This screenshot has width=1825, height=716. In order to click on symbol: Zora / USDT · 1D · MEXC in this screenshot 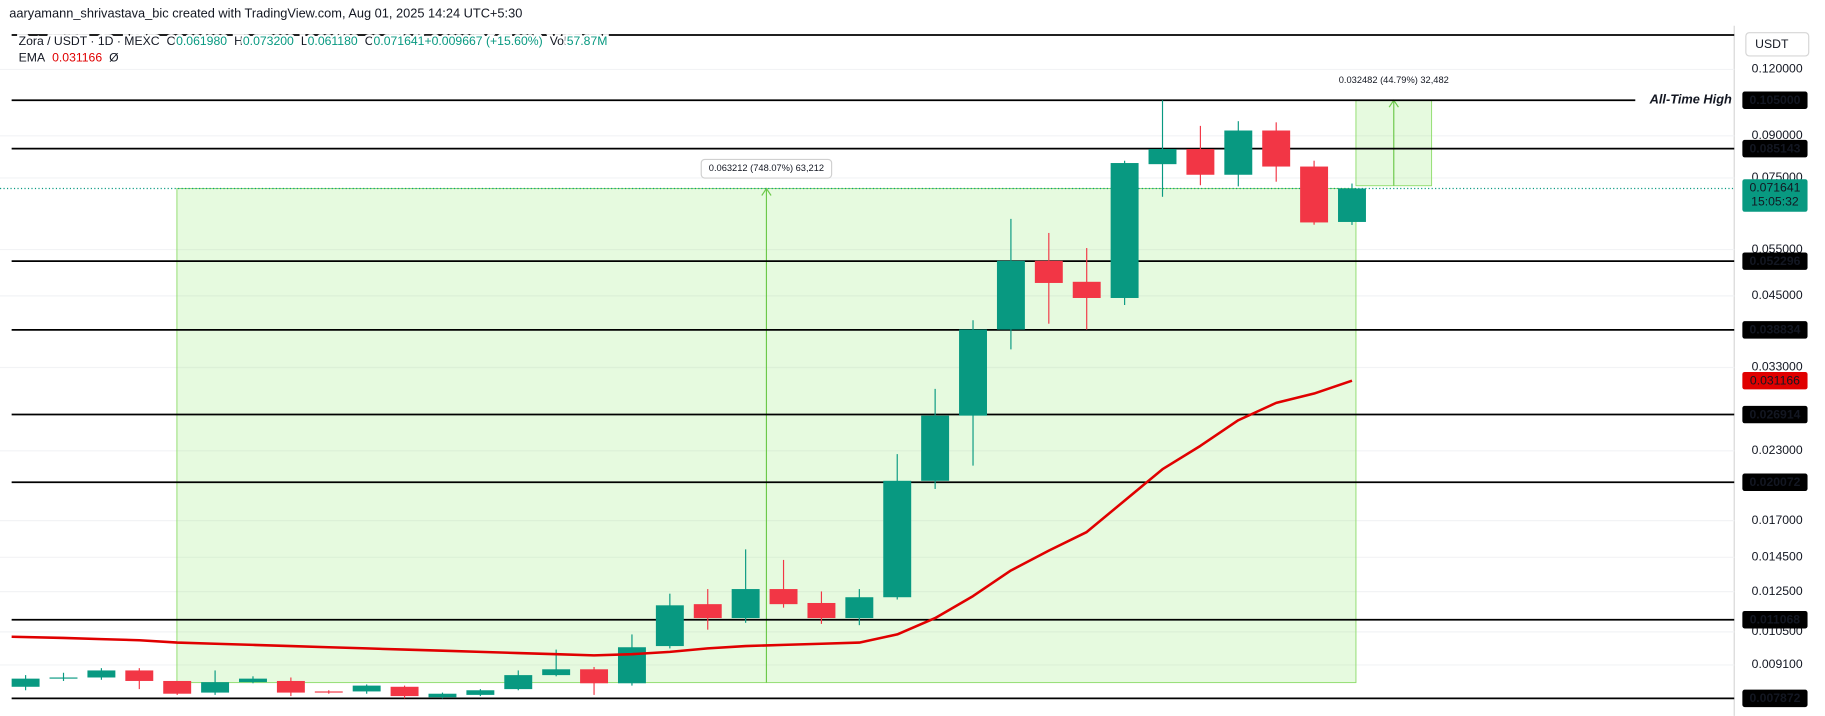, I will do `click(89, 41)`.